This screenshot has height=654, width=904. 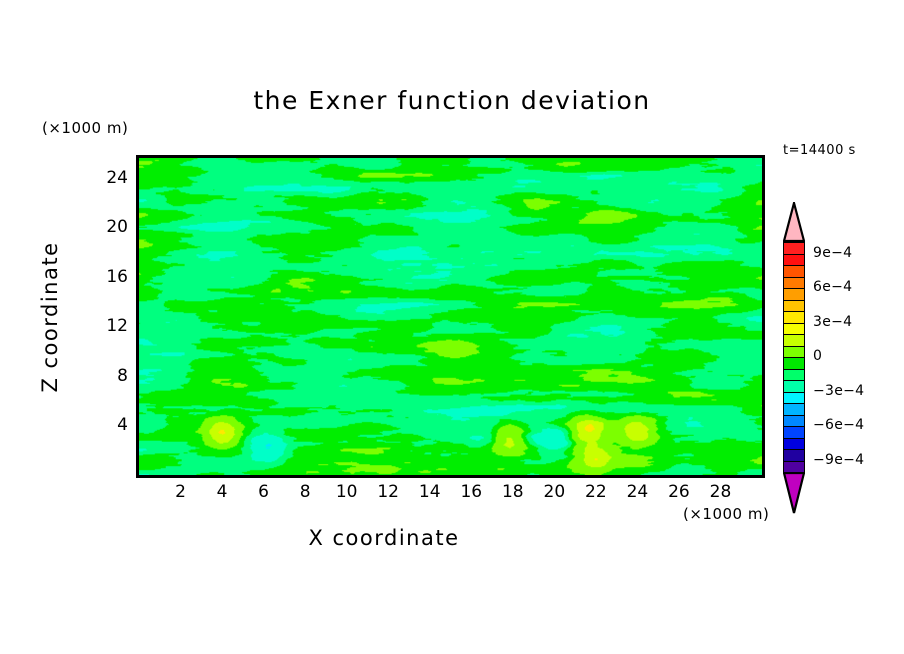 What do you see at coordinates (263, 492) in the screenshot?
I see `x-axis-tick-label: 6` at bounding box center [263, 492].